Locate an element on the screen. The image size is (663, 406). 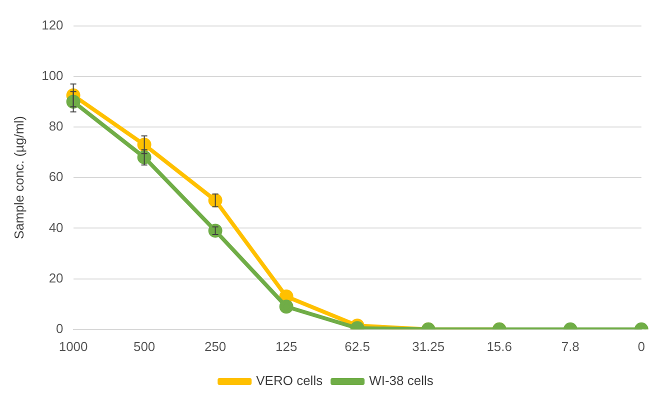
legend-label: WI-38 cells is located at coordinates (401, 380).